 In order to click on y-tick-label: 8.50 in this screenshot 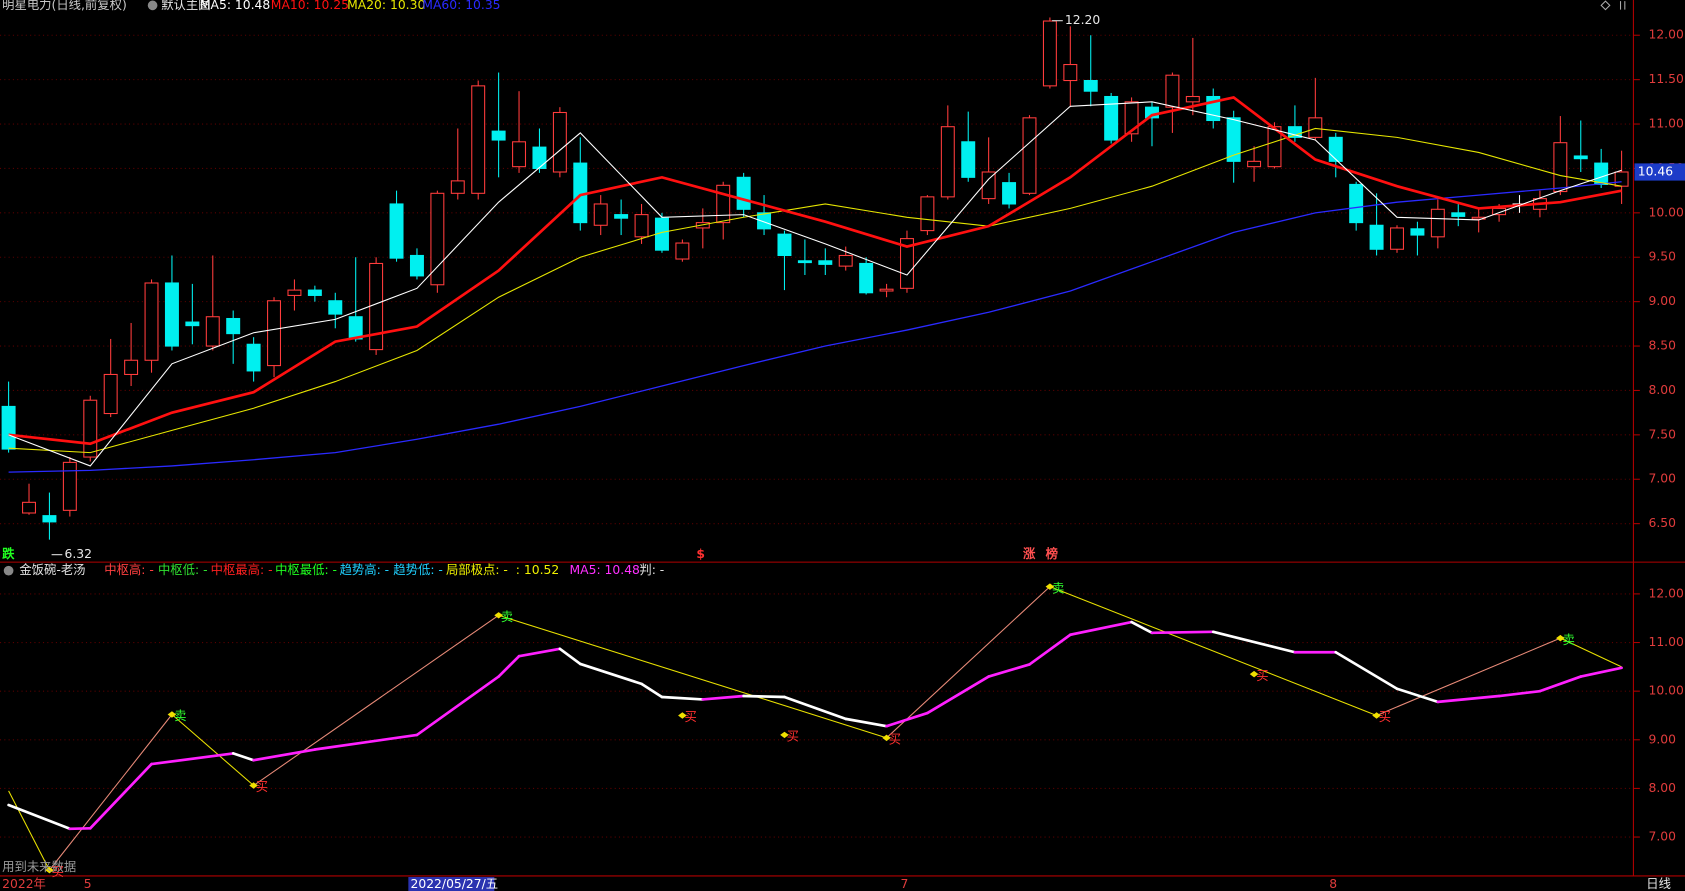, I will do `click(1662, 346)`.